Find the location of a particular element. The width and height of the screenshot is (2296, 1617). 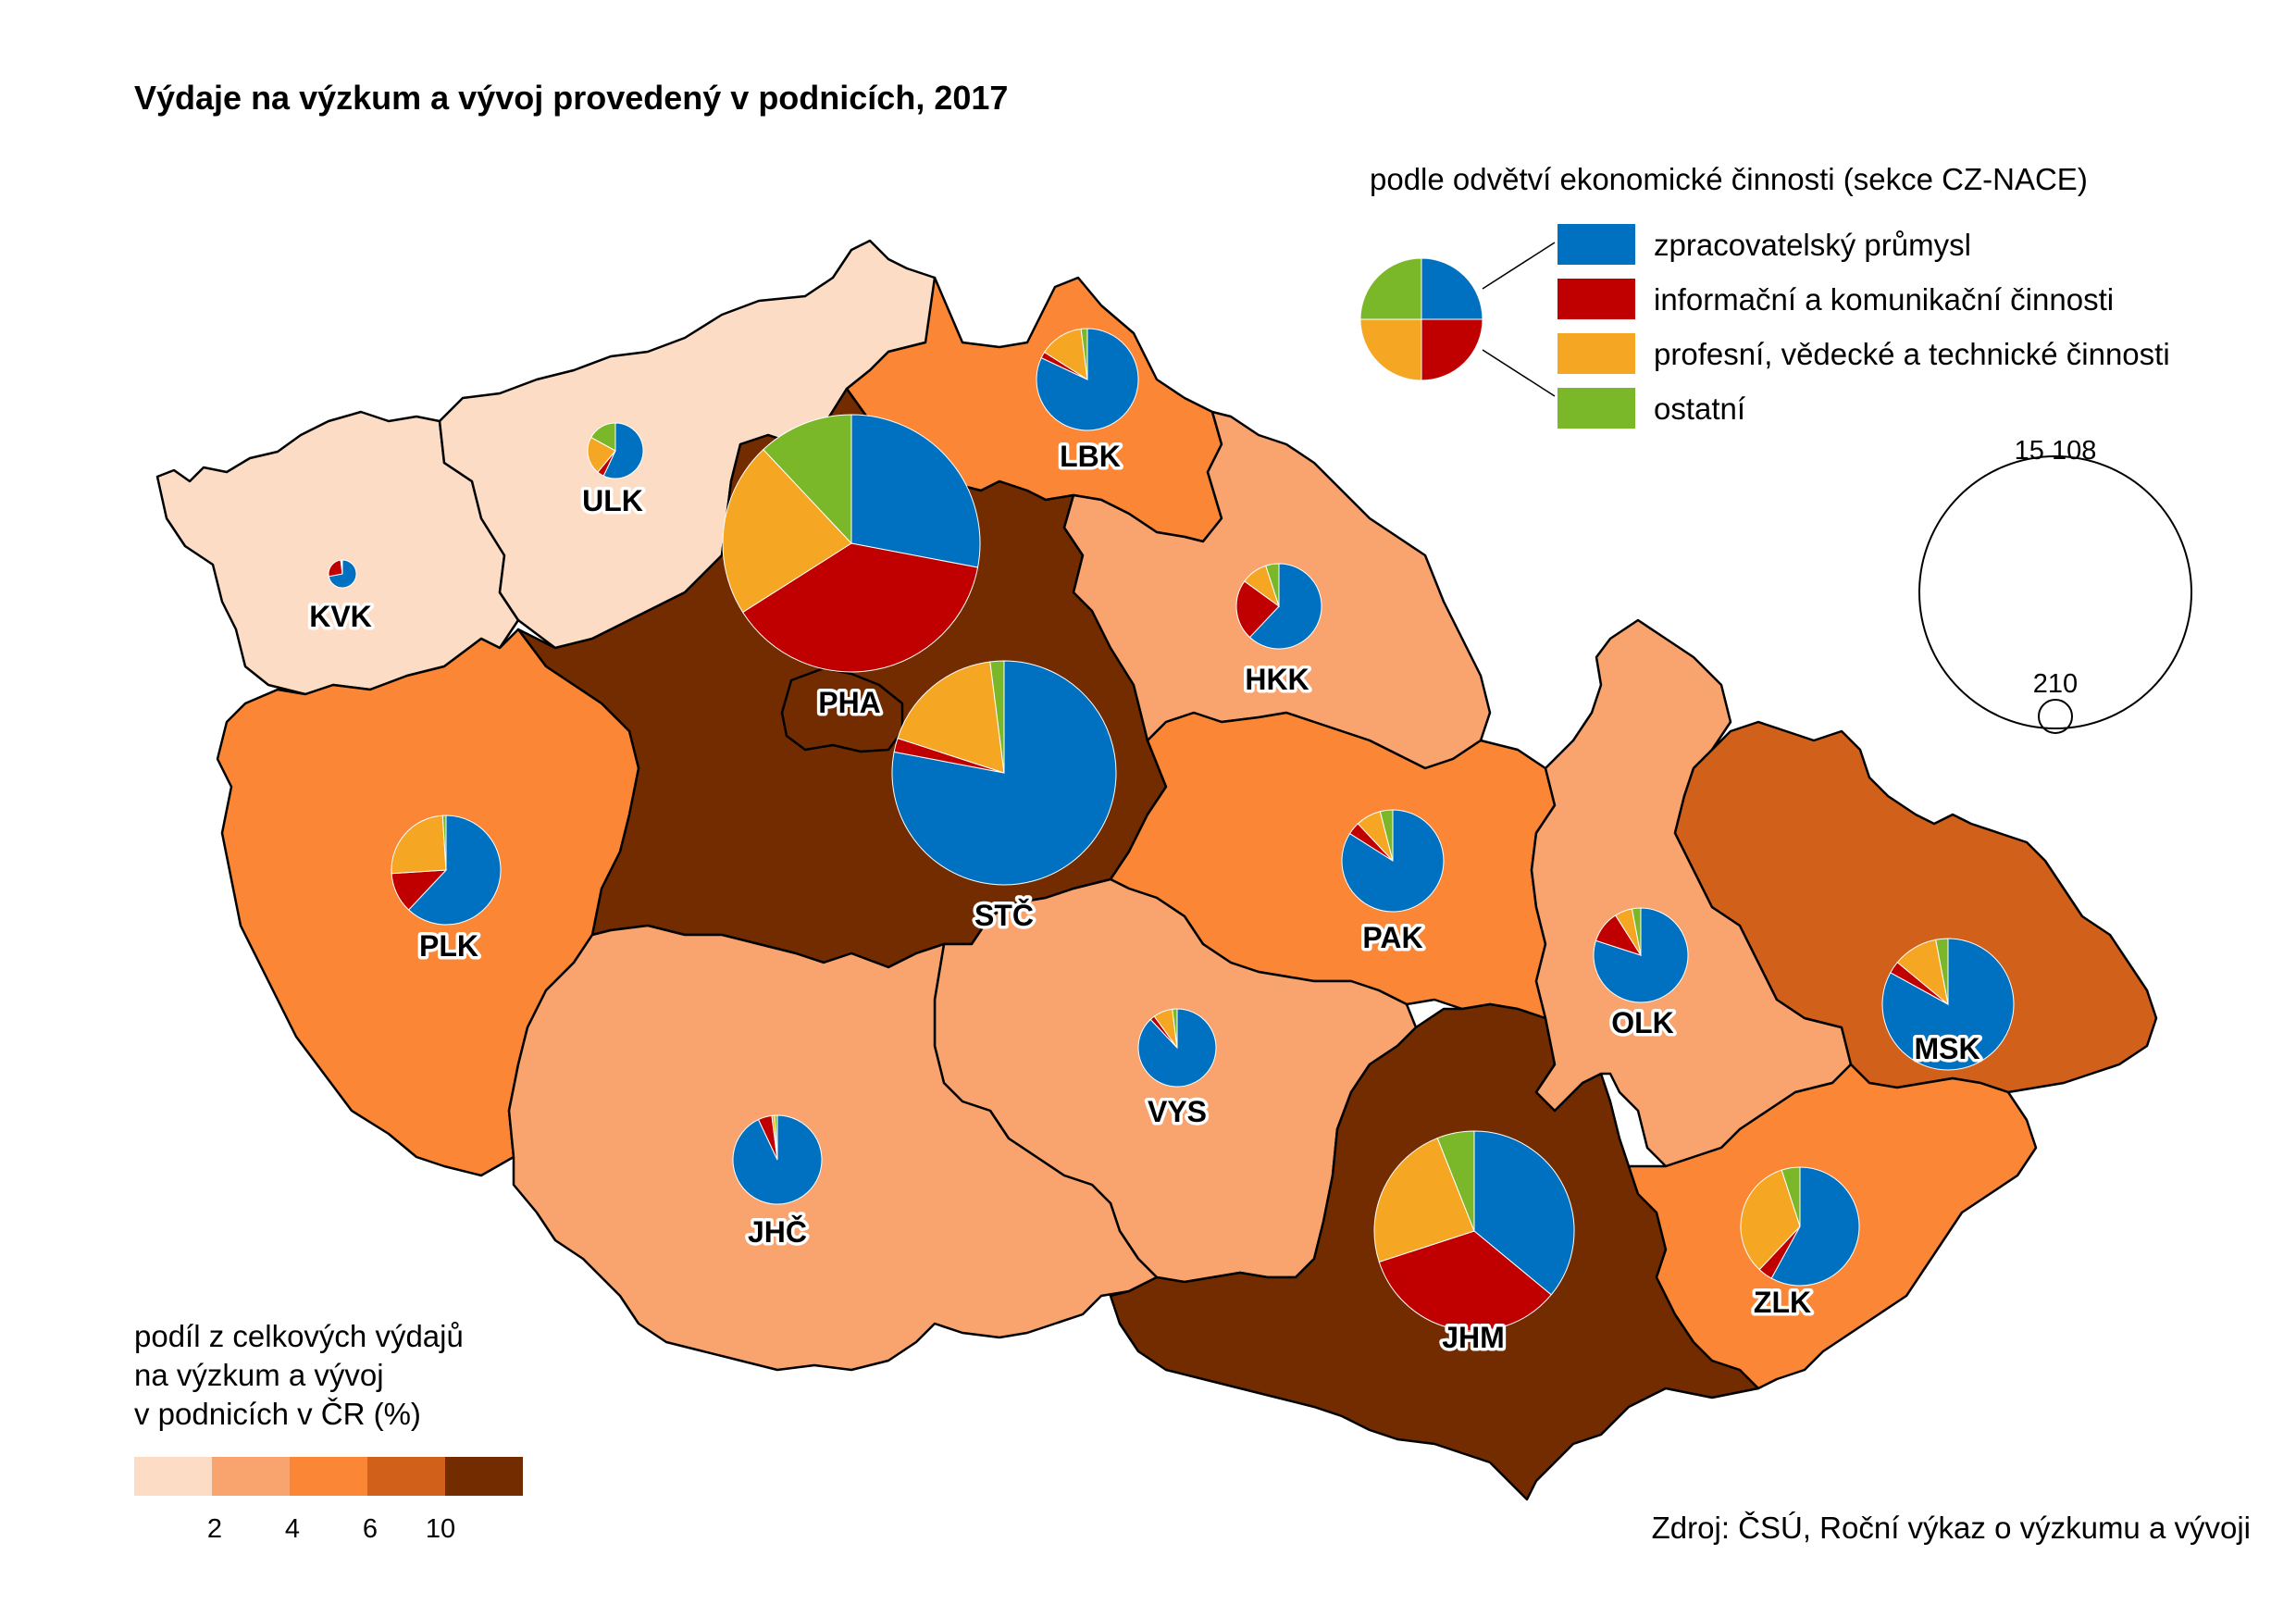

pie-OLK is located at coordinates (1641, 955).